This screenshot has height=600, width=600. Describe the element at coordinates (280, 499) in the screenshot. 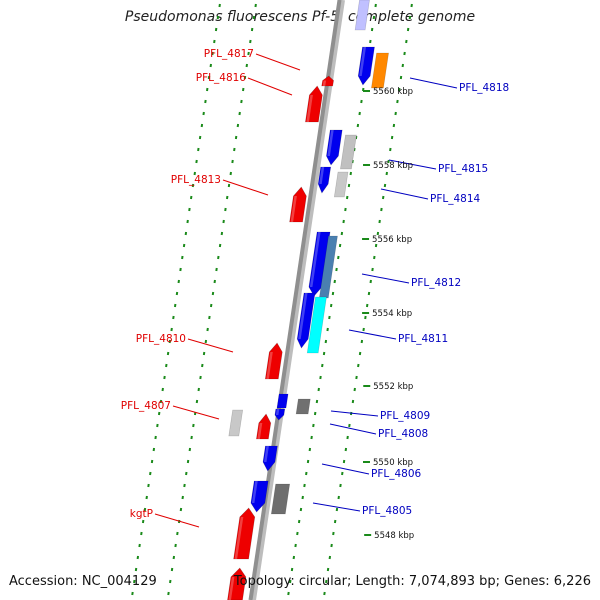

I see `gene-feature-grey-e` at that location.